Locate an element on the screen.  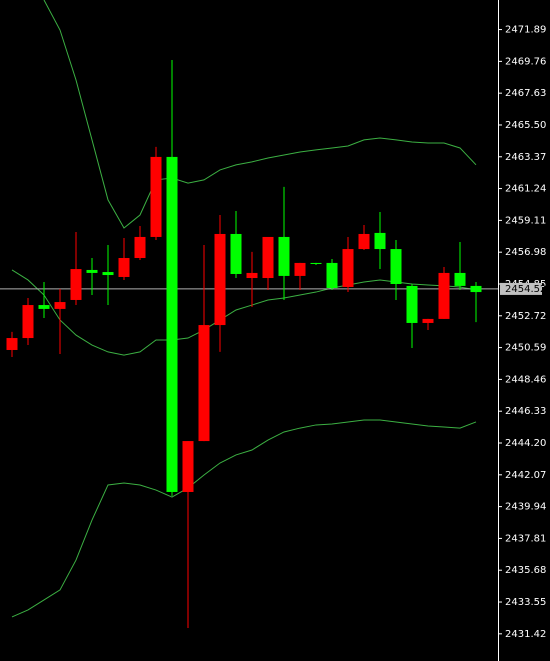
y-tick-label: 2431.42 is located at coordinates (525, 634).